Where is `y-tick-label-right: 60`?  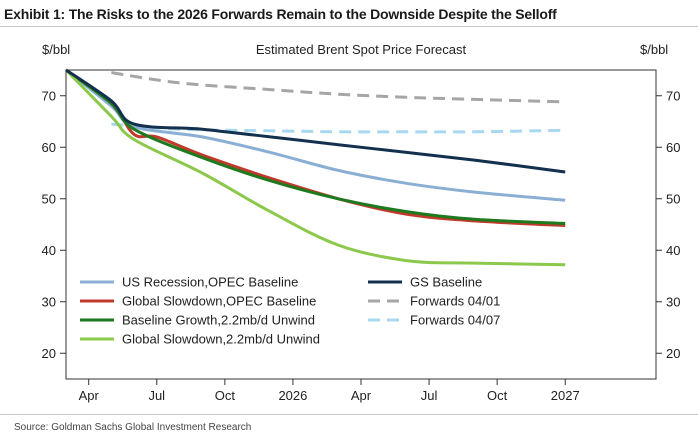 y-tick-label-right: 60 is located at coordinates (673, 147).